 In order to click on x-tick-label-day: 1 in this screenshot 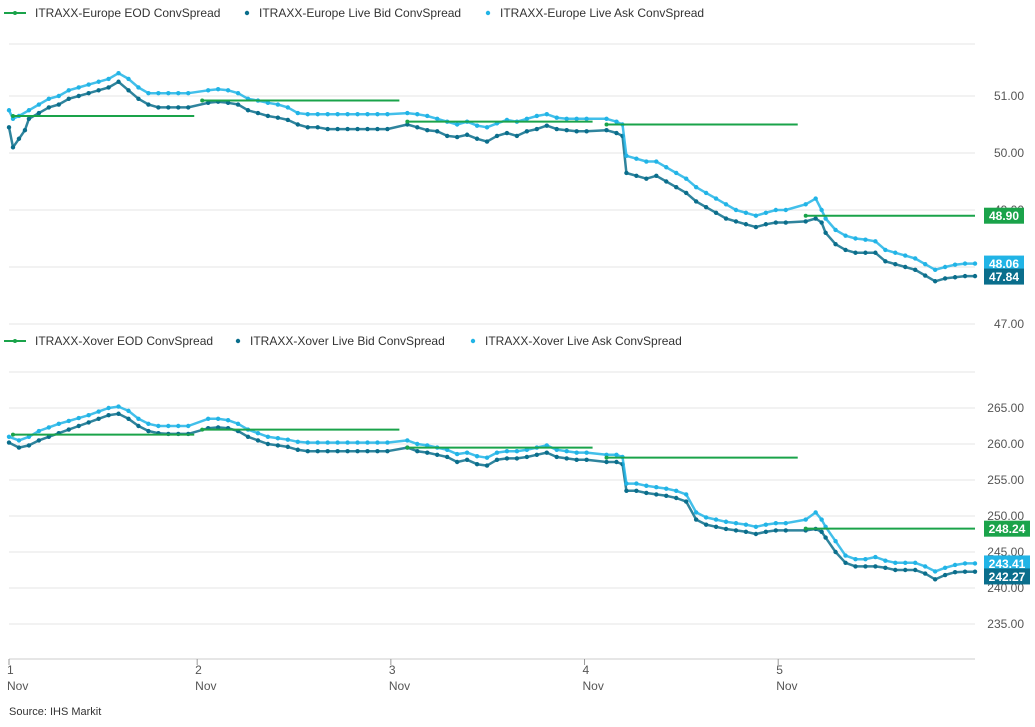, I will do `click(10, 670)`.